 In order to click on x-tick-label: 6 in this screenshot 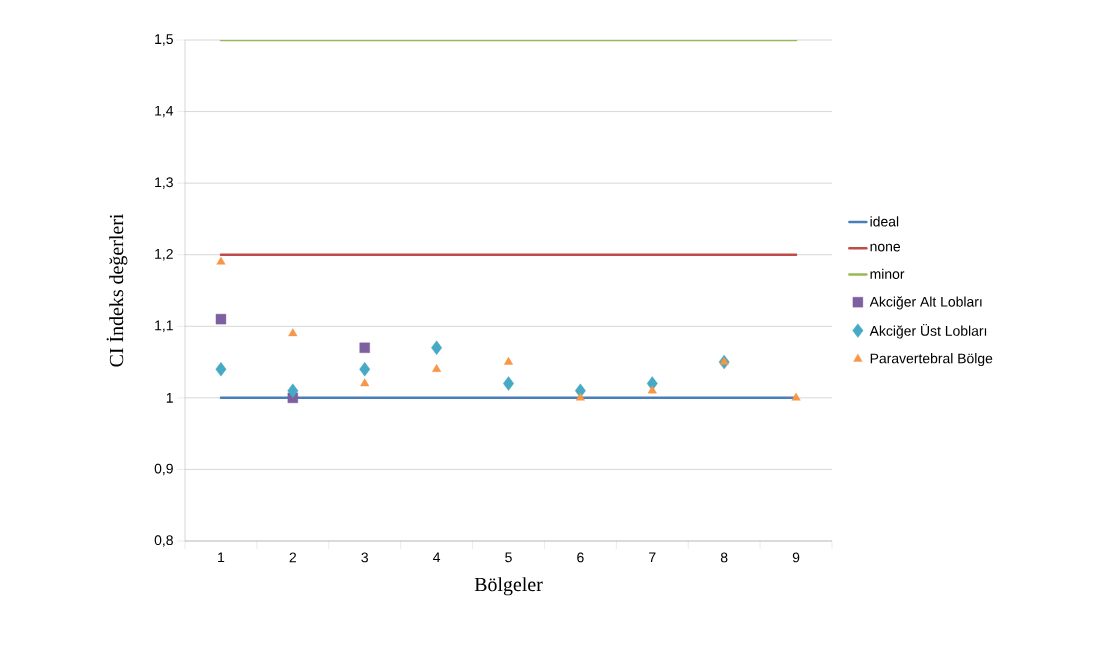, I will do `click(580, 557)`.